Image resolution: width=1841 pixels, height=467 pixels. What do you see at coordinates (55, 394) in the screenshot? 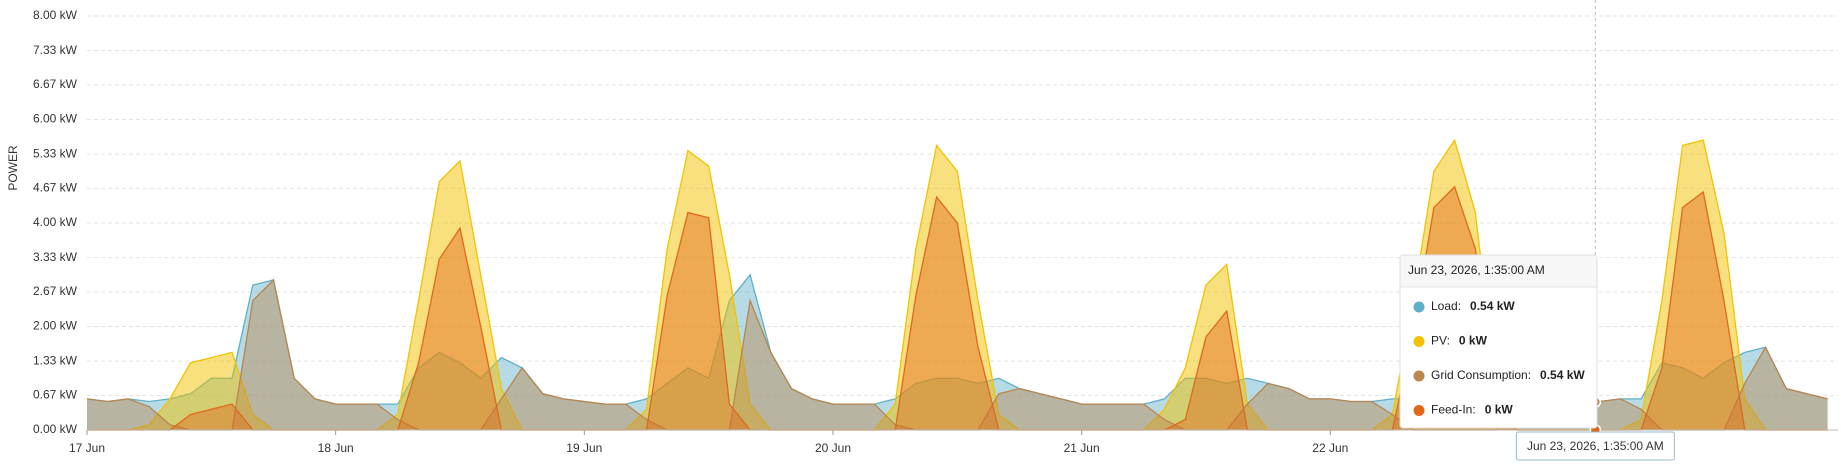
I see `y-tick-label: 0.67 kW` at bounding box center [55, 394].